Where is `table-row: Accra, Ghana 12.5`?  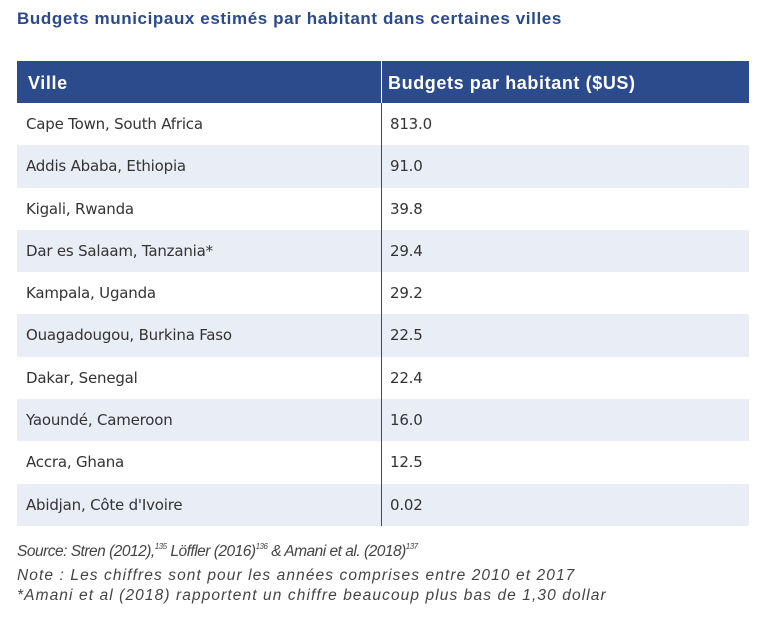
table-row: Accra, Ghana 12.5 is located at coordinates (383, 462).